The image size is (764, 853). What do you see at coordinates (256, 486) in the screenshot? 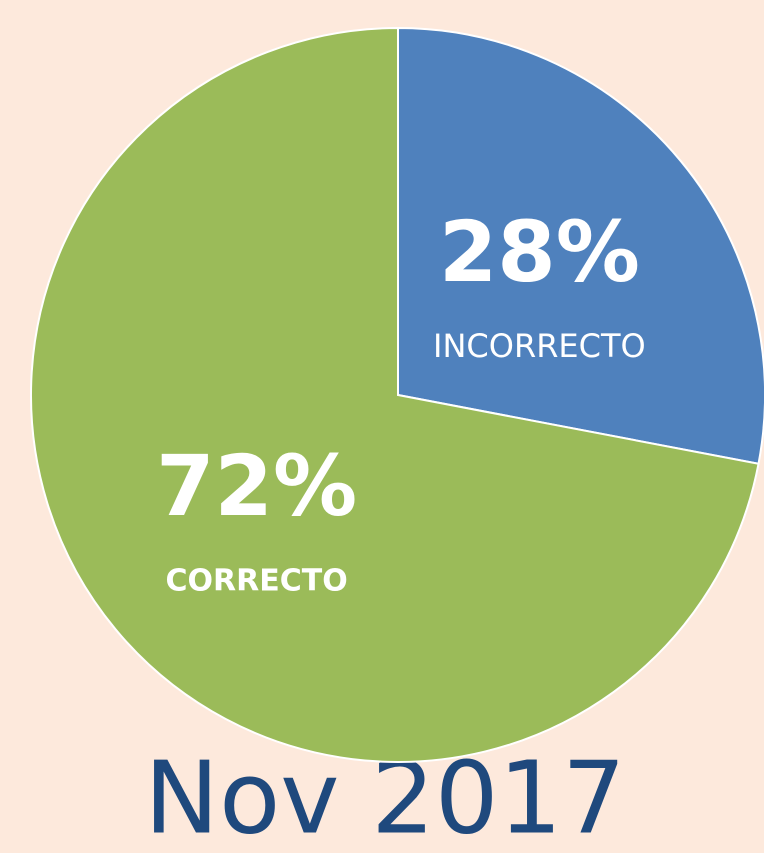
I see `slice-value-label: 72%` at bounding box center [256, 486].